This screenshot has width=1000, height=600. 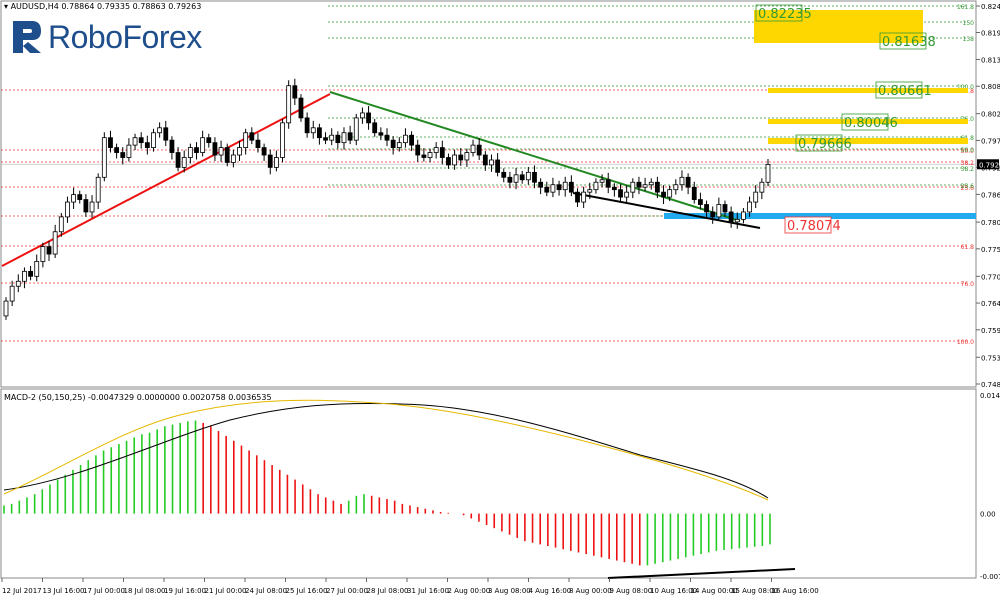 What do you see at coordinates (185, 591) in the screenshot?
I see `time-tick-label: 19 Jul 16:00` at bounding box center [185, 591].